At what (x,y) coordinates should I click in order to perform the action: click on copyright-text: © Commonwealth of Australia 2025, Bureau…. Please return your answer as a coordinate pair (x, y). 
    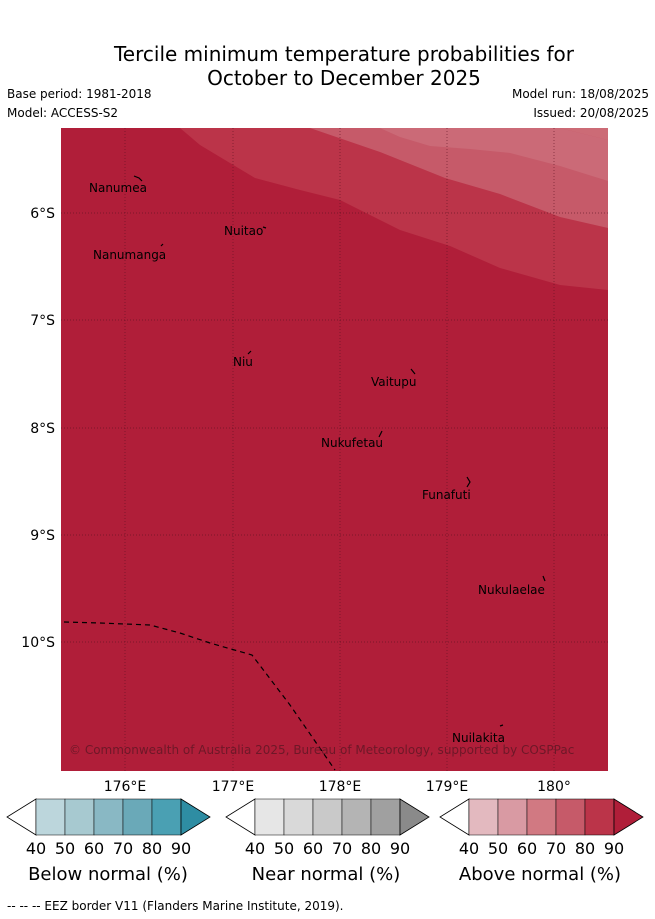
    Looking at the image, I should click on (321, 750).